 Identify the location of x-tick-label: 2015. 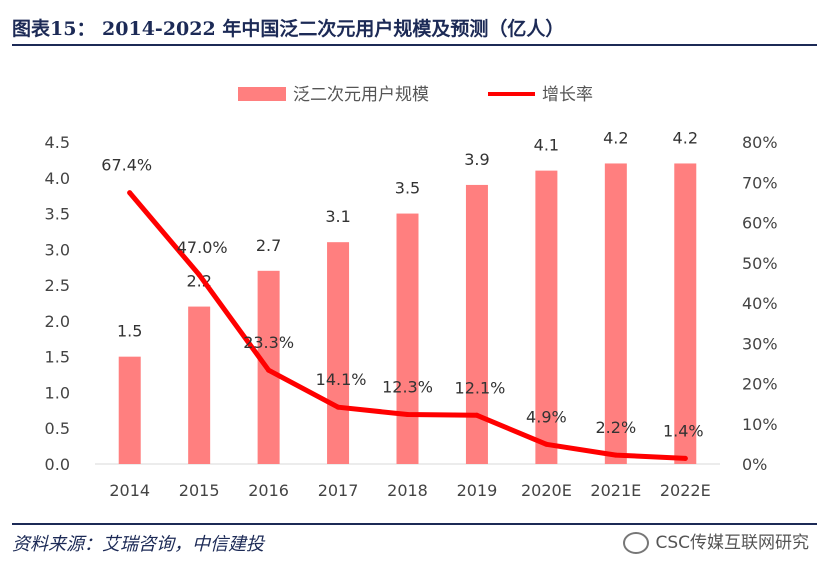
(199, 490).